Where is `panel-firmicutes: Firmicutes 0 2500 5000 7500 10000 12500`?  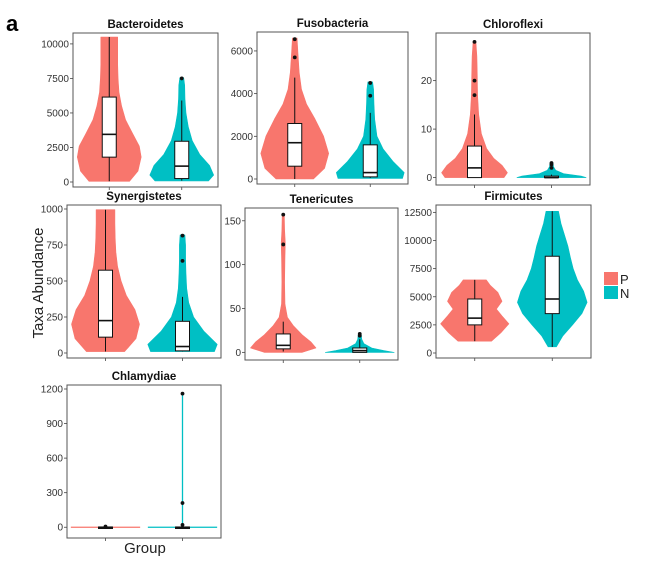 panel-firmicutes: Firmicutes 0 2500 5000 7500 10000 12500 is located at coordinates (498, 276).